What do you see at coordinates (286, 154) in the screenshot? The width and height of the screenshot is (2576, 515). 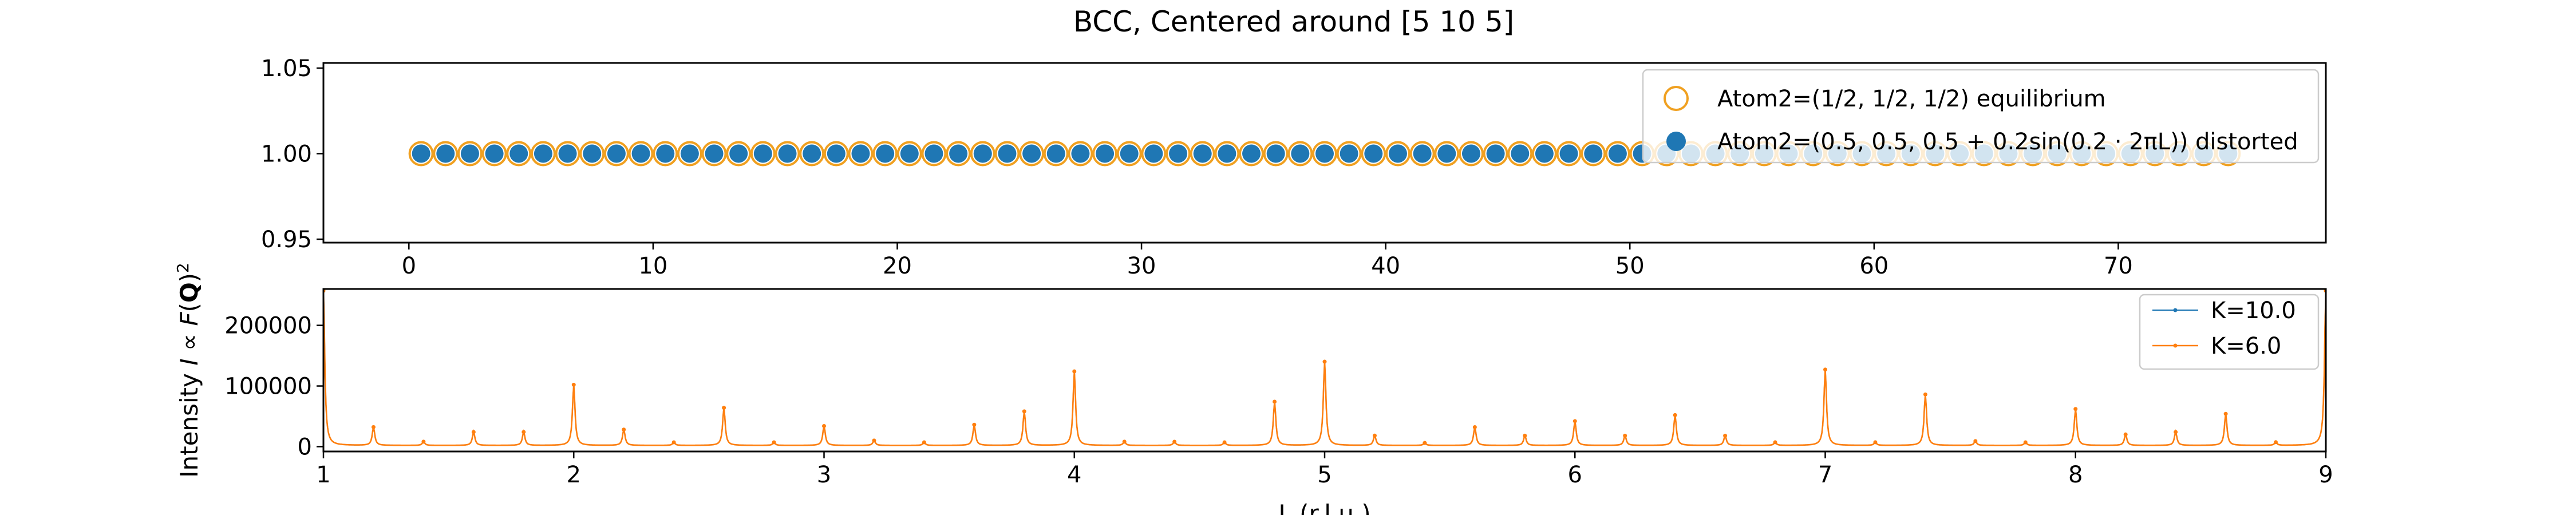 I see `y-tick-label: 1.00` at bounding box center [286, 154].